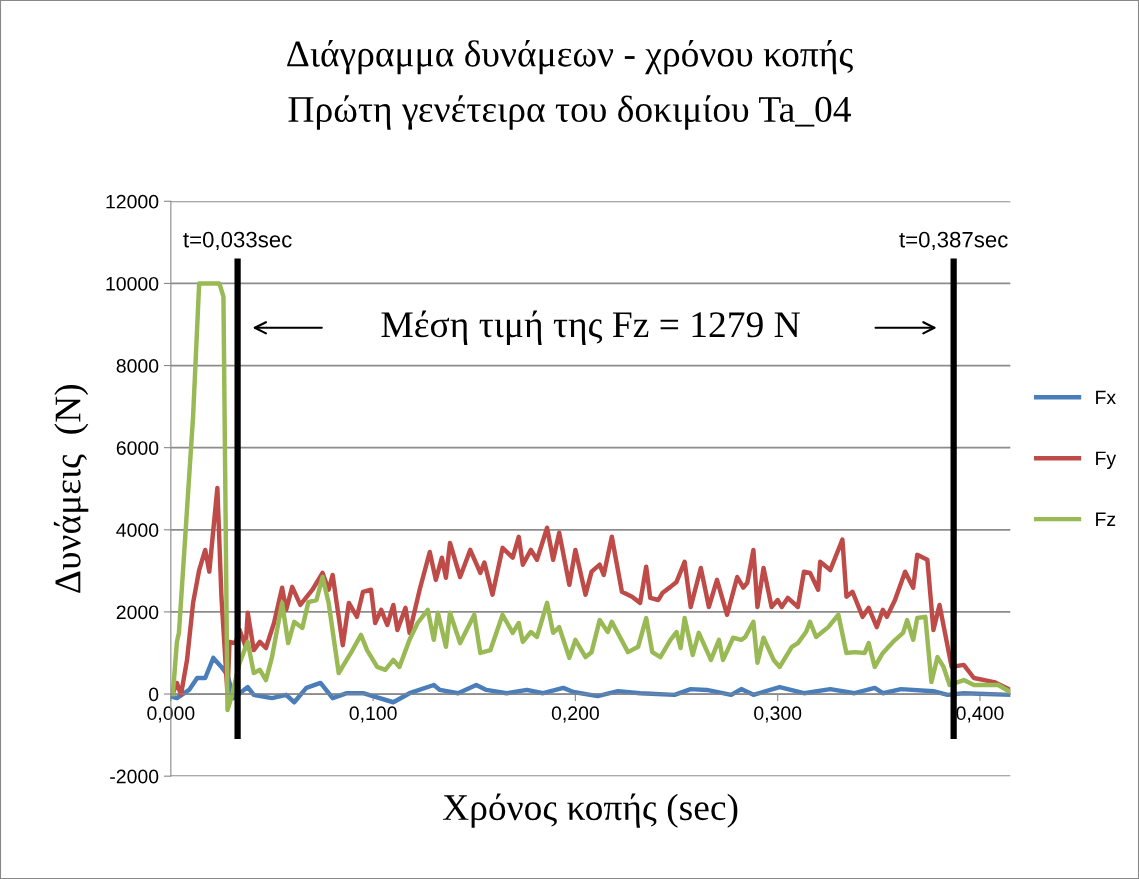 The image size is (1139, 879). What do you see at coordinates (71, 488) in the screenshot?
I see `y-axis-title: Δυνάμεις (N)` at bounding box center [71, 488].